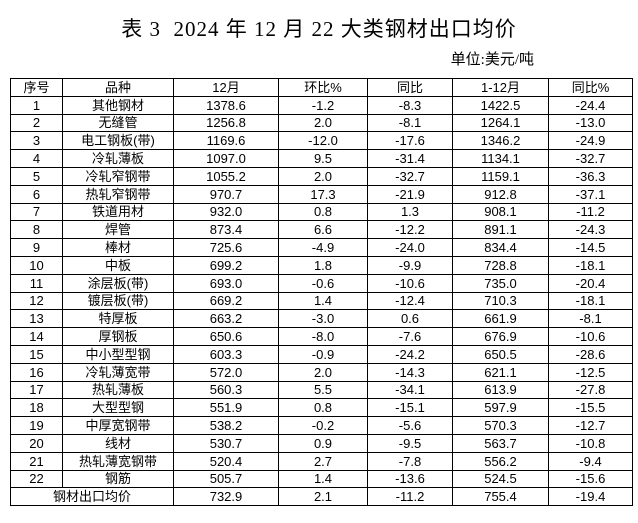  Describe the element at coordinates (323, 194) in the screenshot. I see `cell-mom_pct: 17.3` at that location.